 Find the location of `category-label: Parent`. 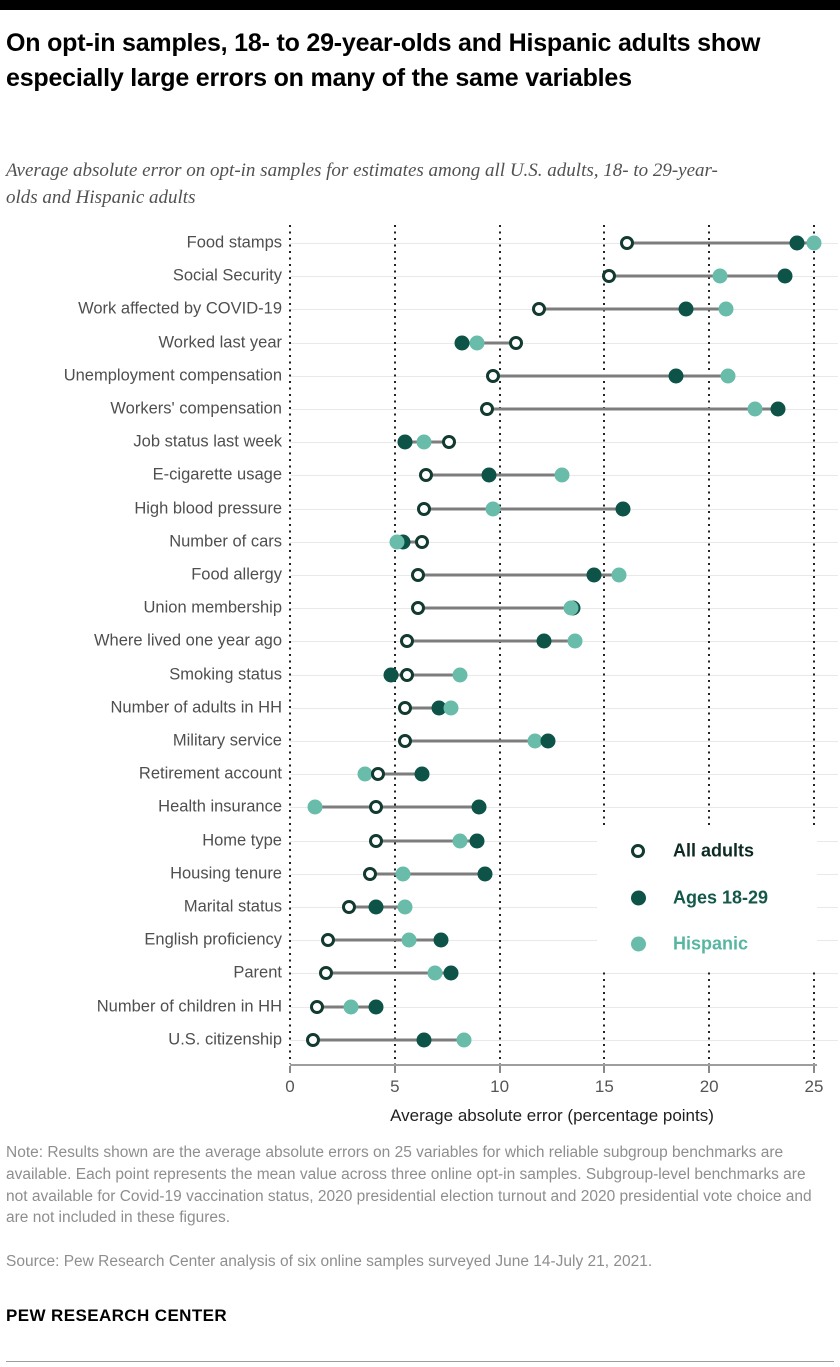

category-label: Parent is located at coordinates (257, 972).